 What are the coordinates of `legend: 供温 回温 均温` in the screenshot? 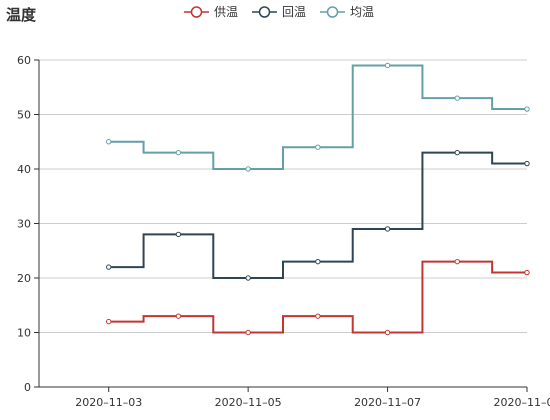 It's located at (279, 11).